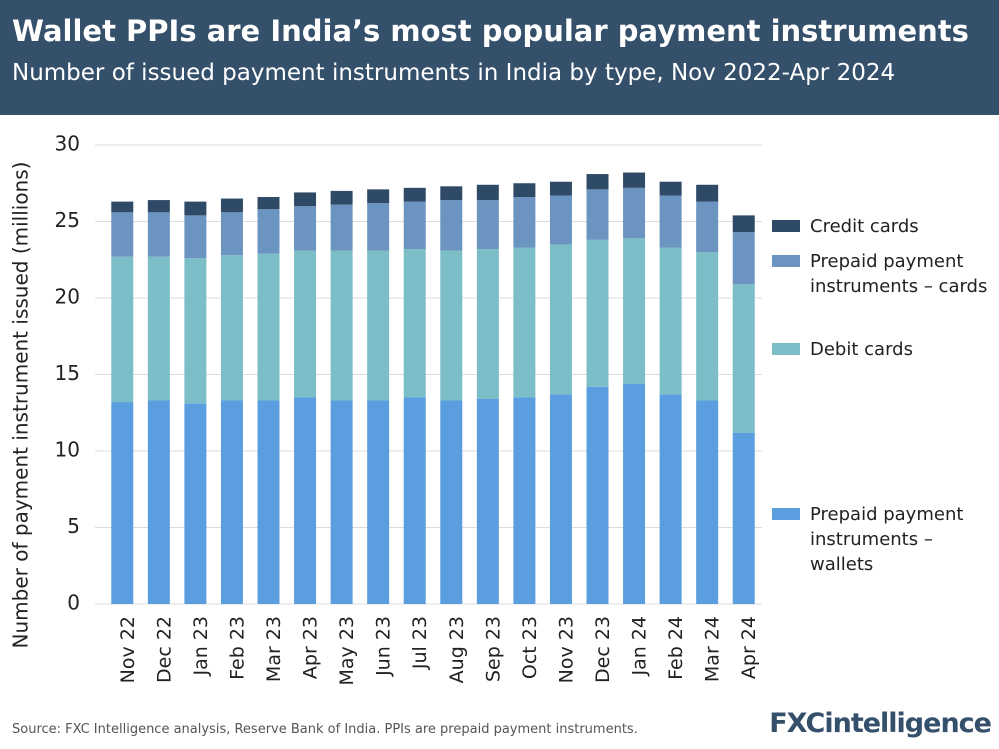 Image resolution: width=999 pixels, height=749 pixels. Describe the element at coordinates (73, 603) in the screenshot. I see `y-tick-label: 0` at that location.